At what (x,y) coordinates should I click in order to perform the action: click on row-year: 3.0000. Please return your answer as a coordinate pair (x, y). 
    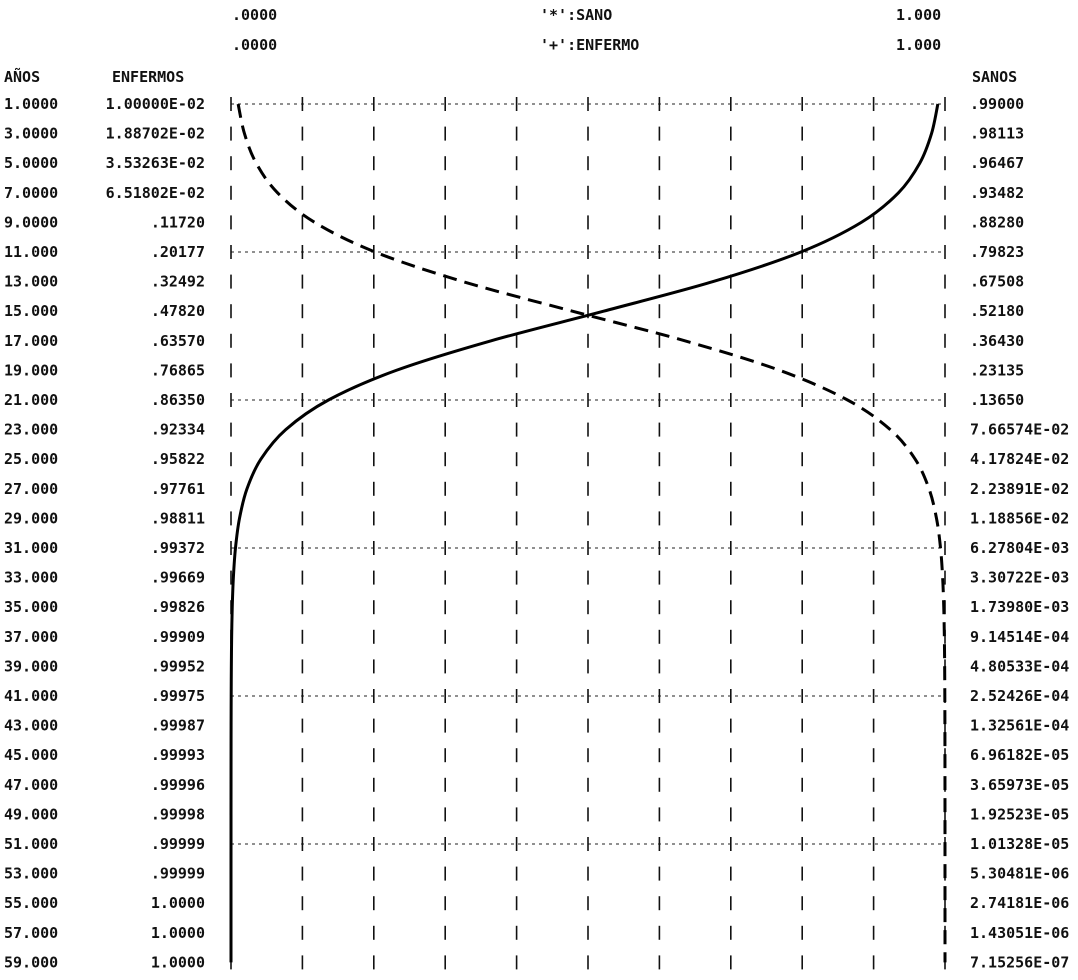
    Looking at the image, I should click on (31, 134).